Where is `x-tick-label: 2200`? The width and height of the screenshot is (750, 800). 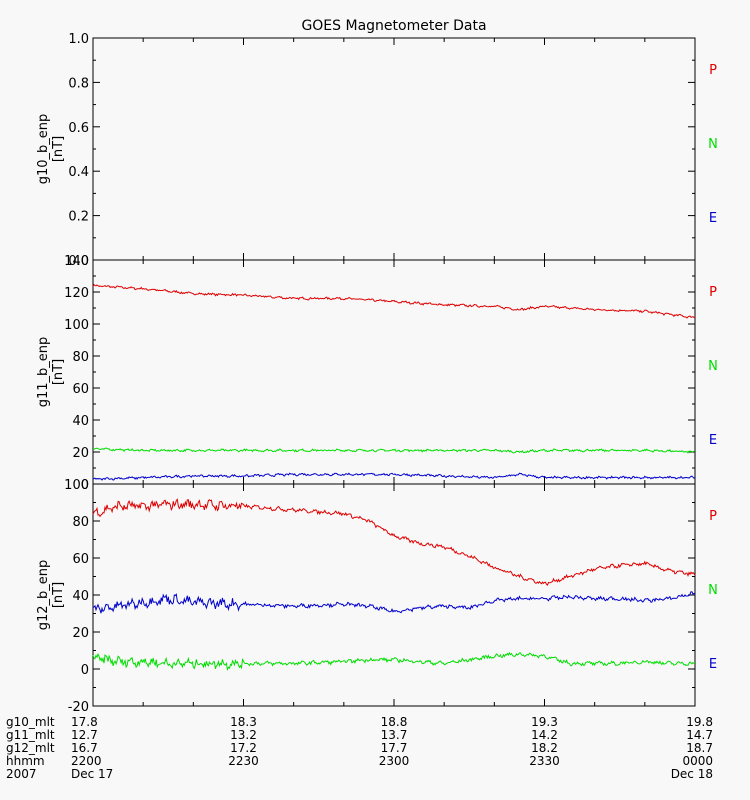
x-tick-label: 2200 is located at coordinates (86, 761).